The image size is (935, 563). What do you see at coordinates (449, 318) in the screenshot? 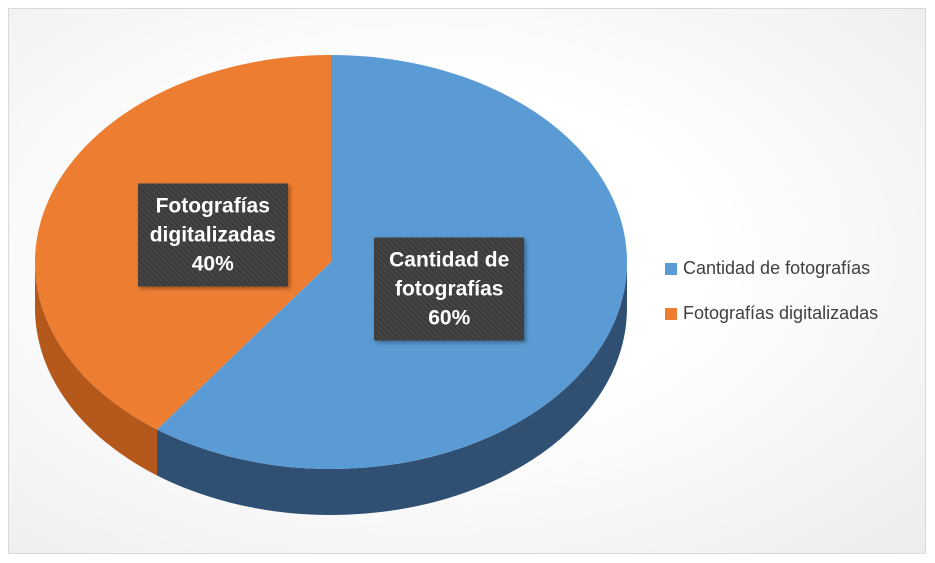
I see `label-text: 60%` at bounding box center [449, 318].